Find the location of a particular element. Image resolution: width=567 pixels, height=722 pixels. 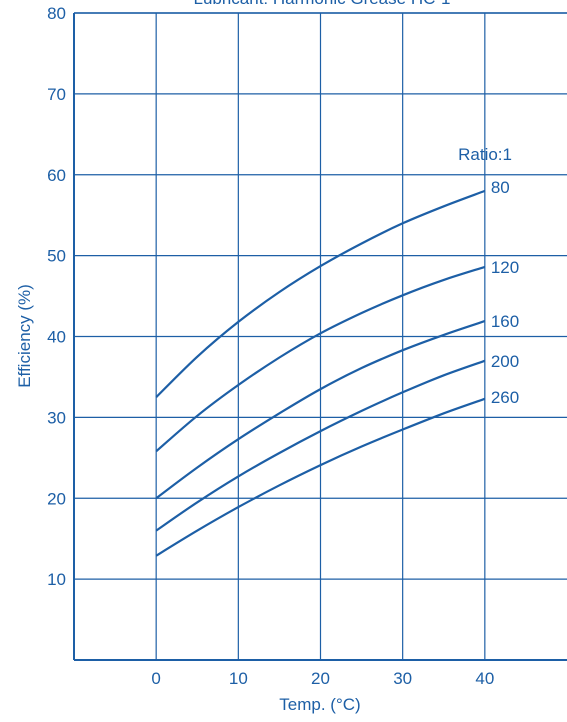

y-axis-title: Efficiency (%) is located at coordinates (24, 336).